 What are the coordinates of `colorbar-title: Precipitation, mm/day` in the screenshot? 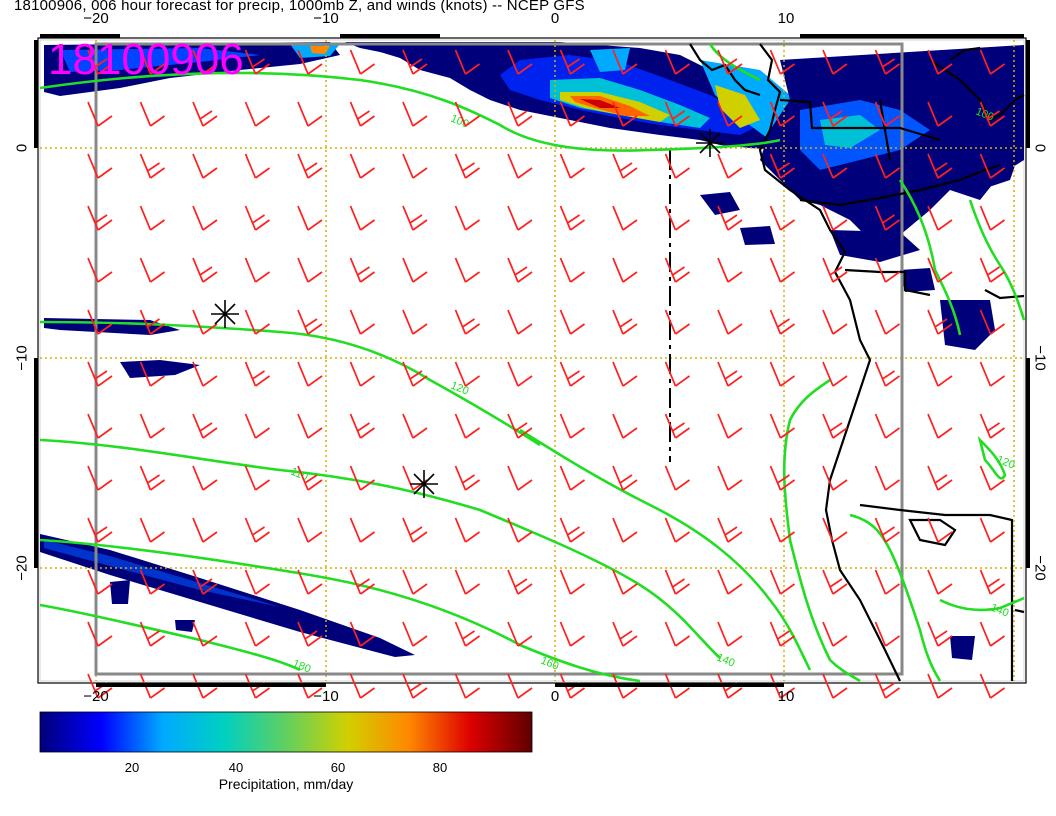 It's located at (286, 784).